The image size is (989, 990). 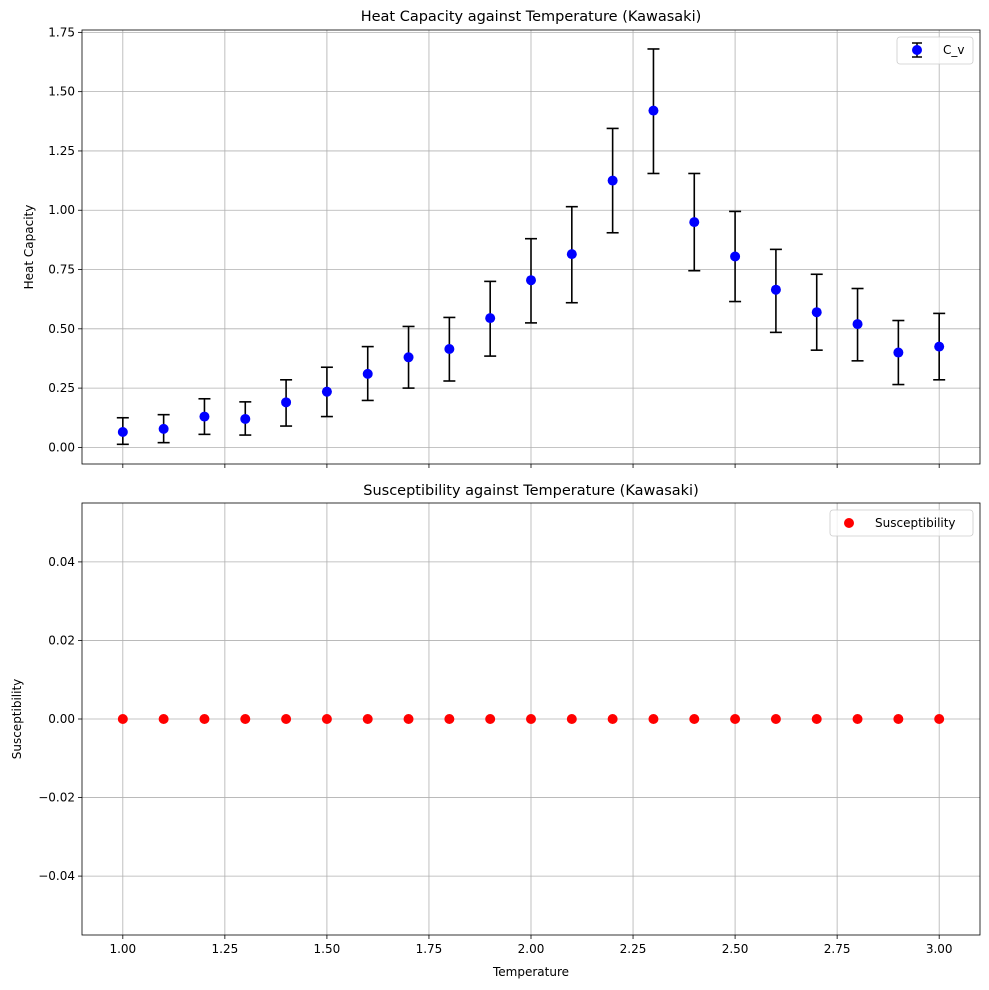 What do you see at coordinates (61, 92) in the screenshot?
I see `heat-capacity-ytick-label: 1.50` at bounding box center [61, 92].